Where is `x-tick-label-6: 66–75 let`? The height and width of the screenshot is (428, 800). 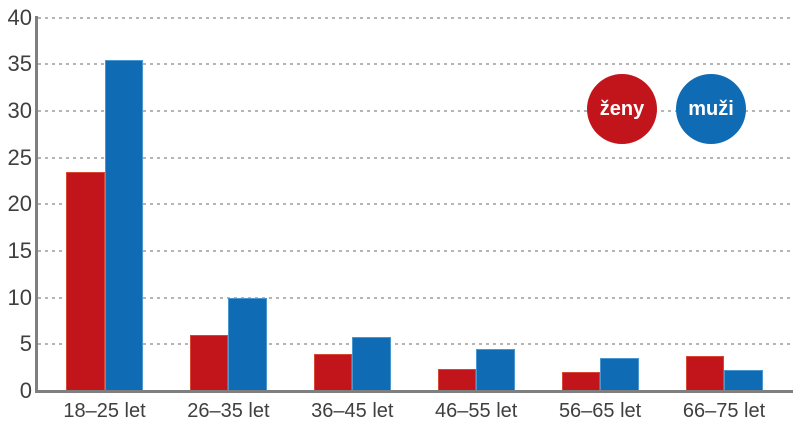 x-tick-label-6: 66–75 let is located at coordinates (724, 411).